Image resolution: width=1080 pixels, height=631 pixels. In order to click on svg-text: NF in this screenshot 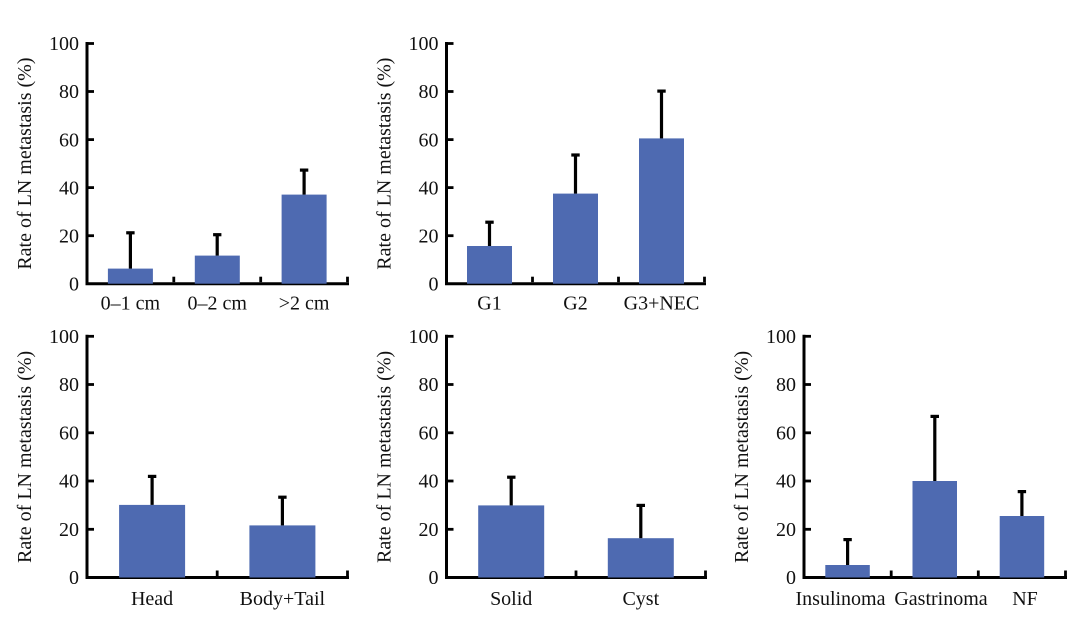, I will do `click(1025, 599)`.